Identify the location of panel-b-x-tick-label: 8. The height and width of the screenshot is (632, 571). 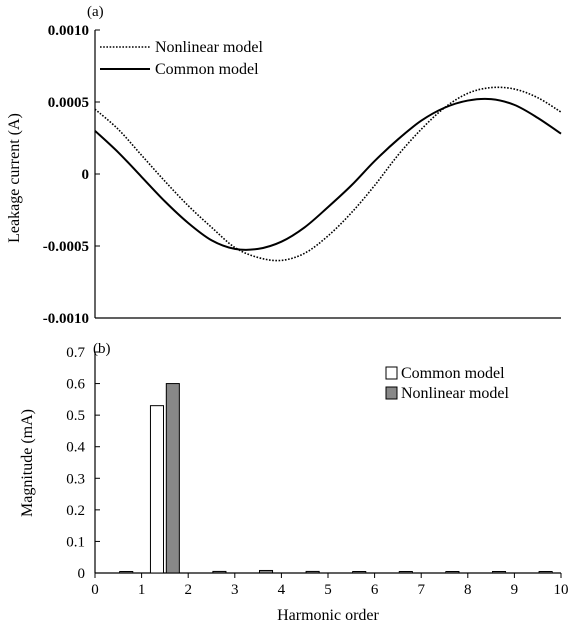
(468, 590).